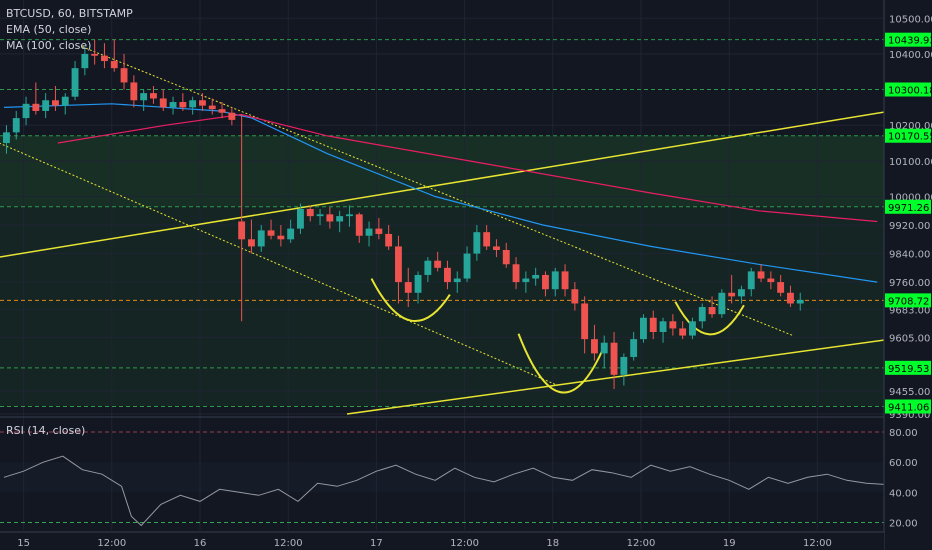 This screenshot has height=550, width=932. Describe the element at coordinates (45, 430) in the screenshot. I see `rsi-legend: RSI (14, close)` at that location.